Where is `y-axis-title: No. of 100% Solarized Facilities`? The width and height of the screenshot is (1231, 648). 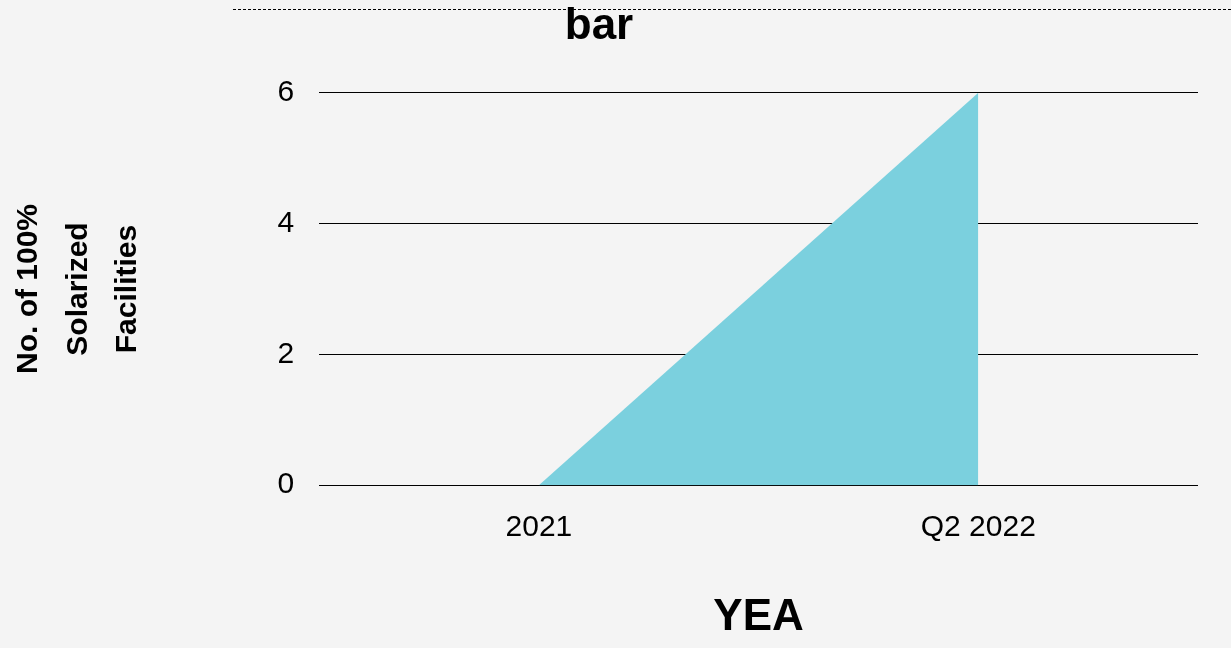 y-axis-title: No. of 100% Solarized Facilities is located at coordinates (76, 289).